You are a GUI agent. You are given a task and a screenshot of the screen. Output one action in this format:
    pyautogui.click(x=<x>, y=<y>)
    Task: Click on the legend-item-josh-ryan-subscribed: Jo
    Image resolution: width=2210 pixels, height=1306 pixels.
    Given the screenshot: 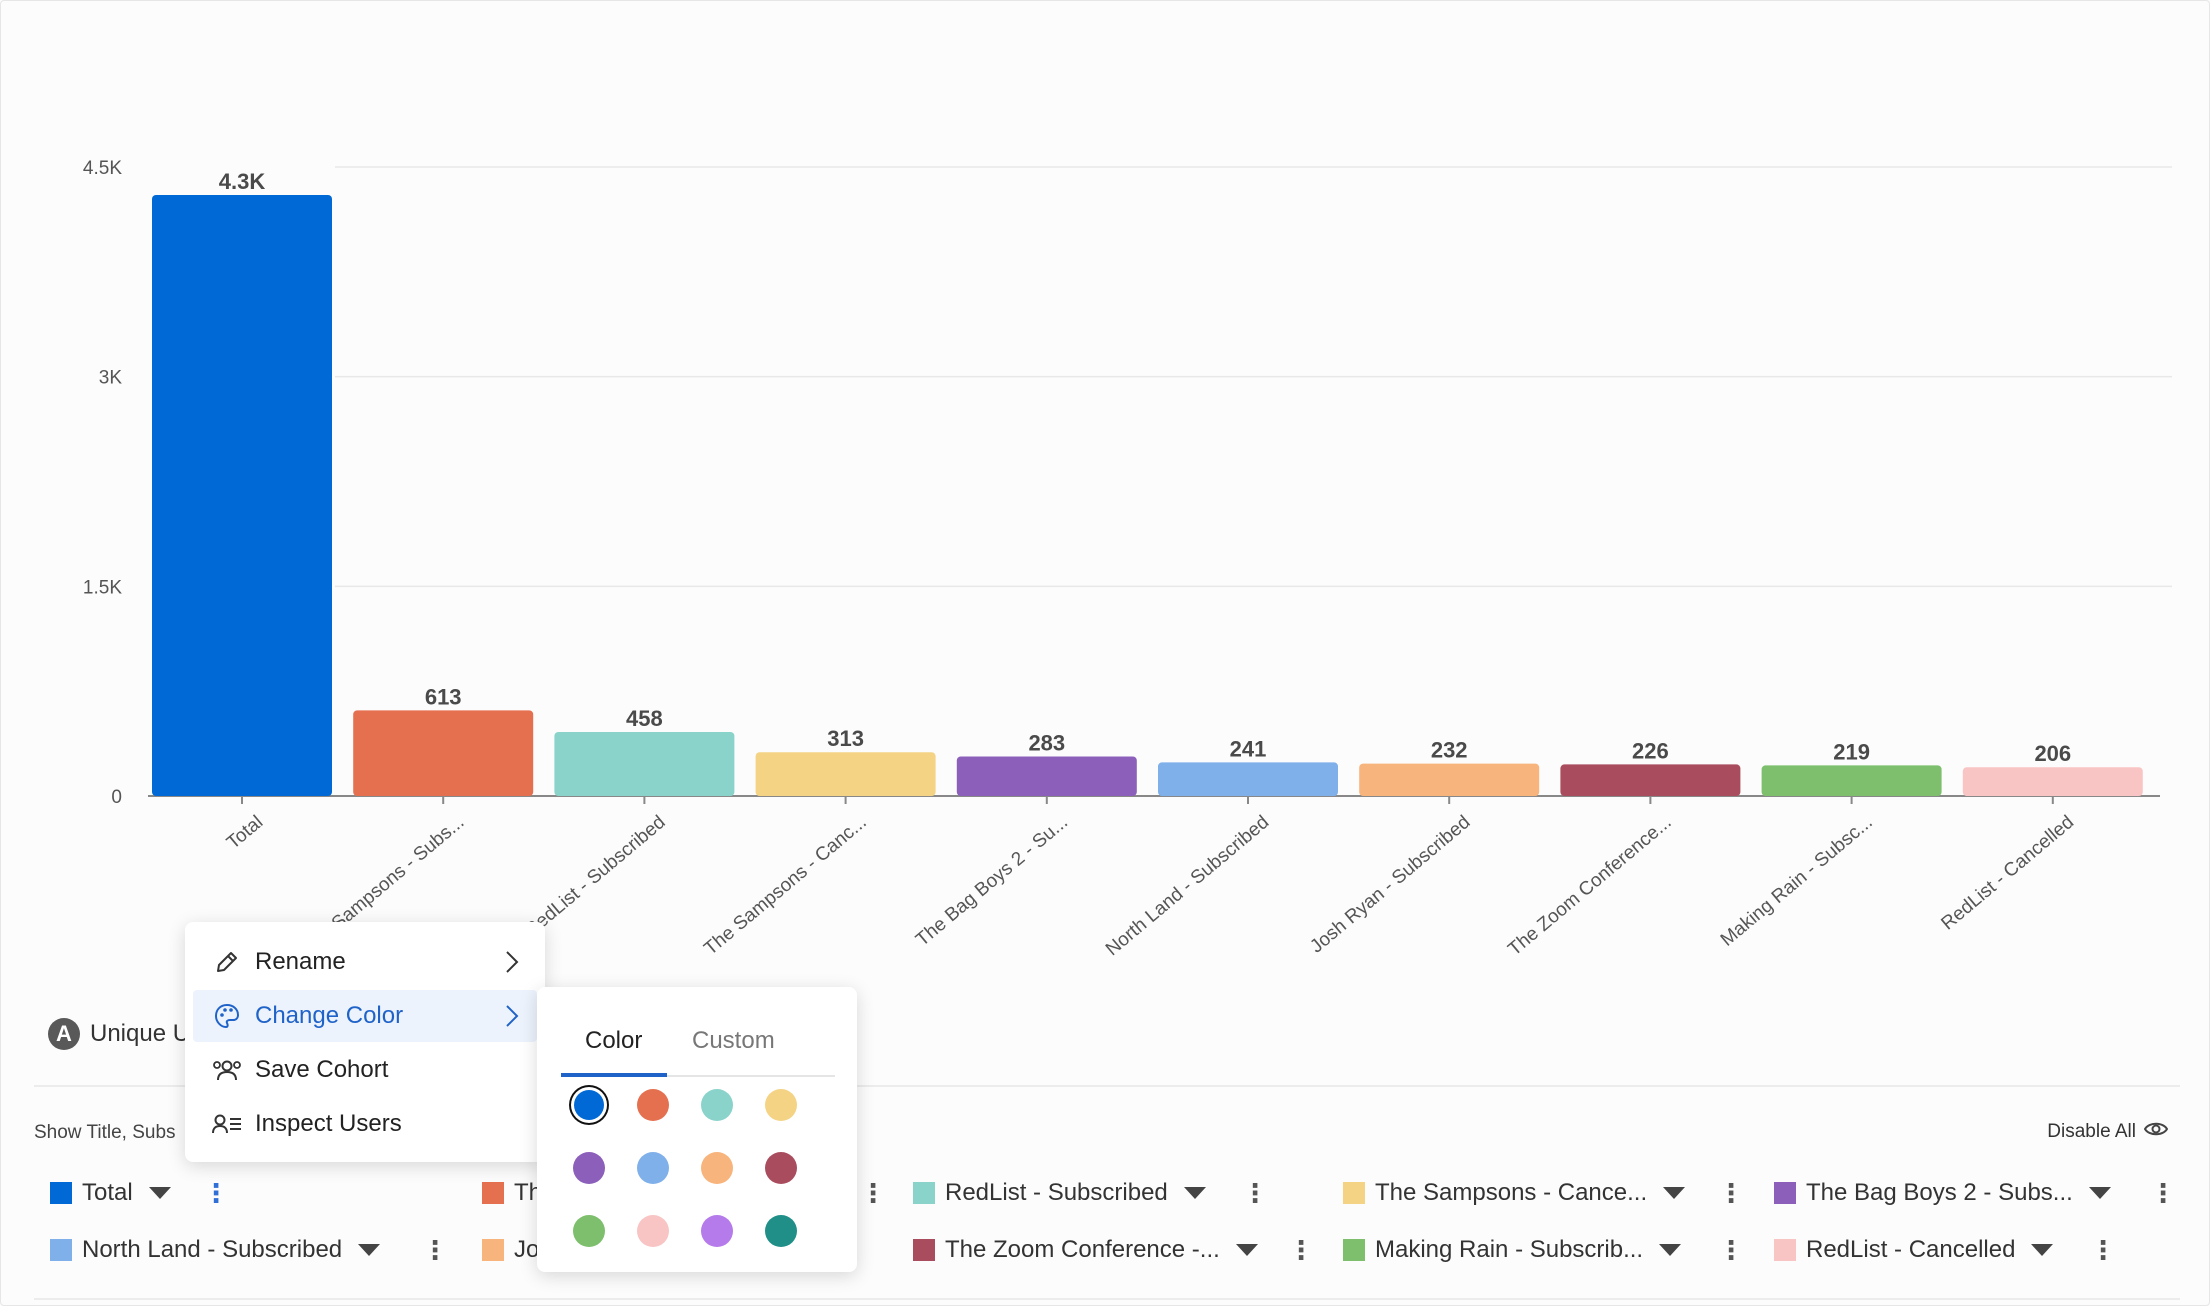 What is the action you would take?
    pyautogui.click(x=510, y=1250)
    